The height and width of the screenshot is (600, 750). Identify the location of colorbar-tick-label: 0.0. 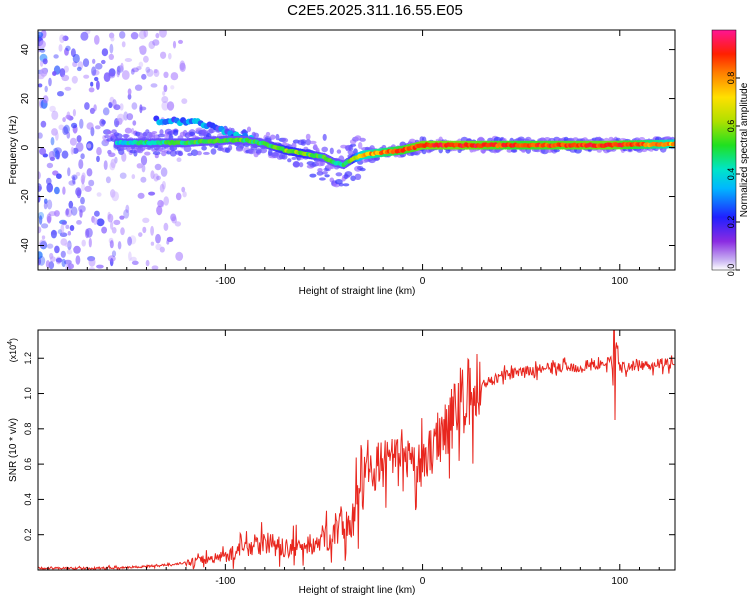
(731, 270).